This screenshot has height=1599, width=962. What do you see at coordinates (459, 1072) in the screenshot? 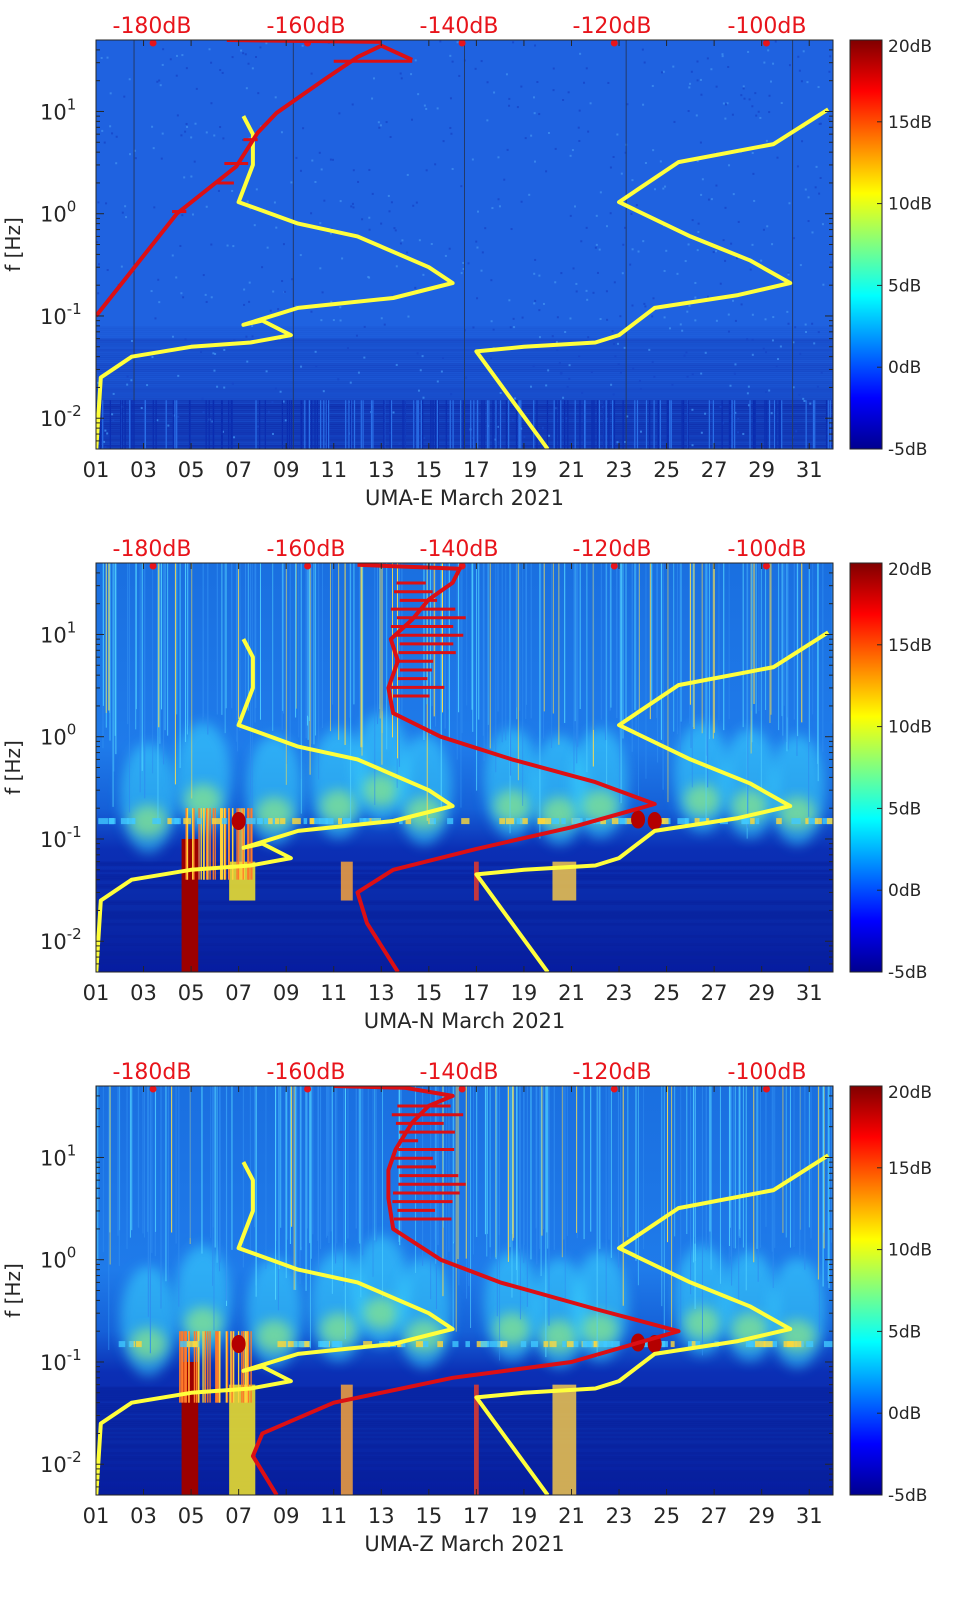
I see `top-db-label: -140dB` at bounding box center [459, 1072].